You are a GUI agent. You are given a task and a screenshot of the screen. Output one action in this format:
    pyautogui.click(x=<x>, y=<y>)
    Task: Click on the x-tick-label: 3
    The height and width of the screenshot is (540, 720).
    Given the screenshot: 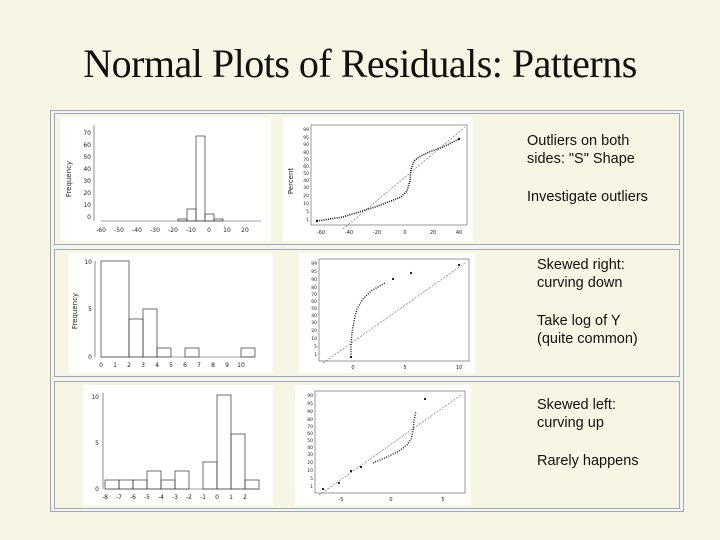 What is the action you would take?
    pyautogui.click(x=143, y=365)
    